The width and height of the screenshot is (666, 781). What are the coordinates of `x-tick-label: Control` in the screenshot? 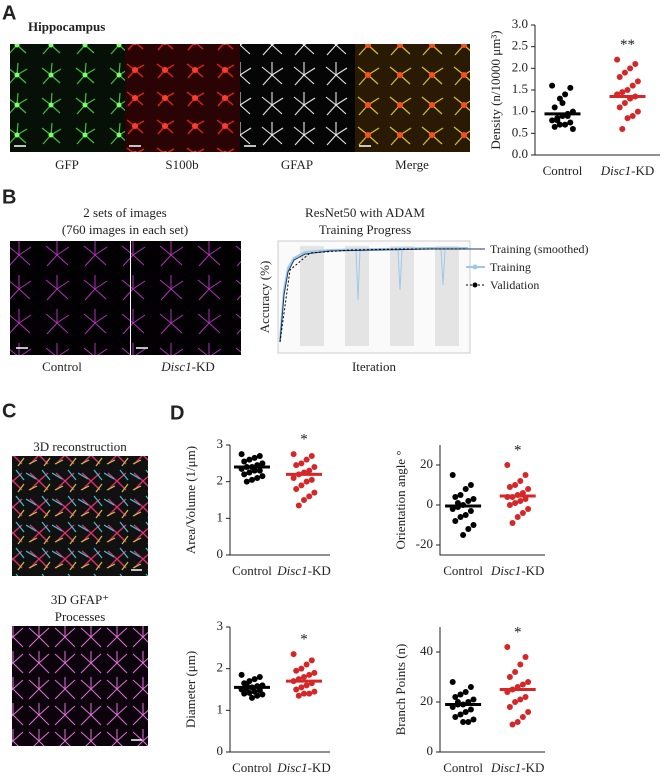 It's located at (463, 767).